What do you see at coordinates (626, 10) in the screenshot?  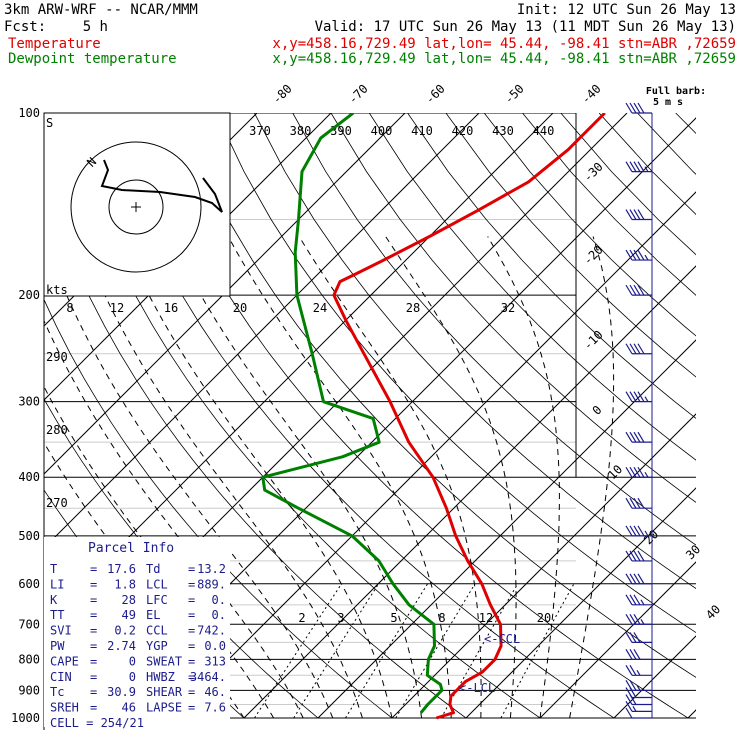 I see `init-time: Init: 12 UTC Sun 26 May 13` at bounding box center [626, 10].